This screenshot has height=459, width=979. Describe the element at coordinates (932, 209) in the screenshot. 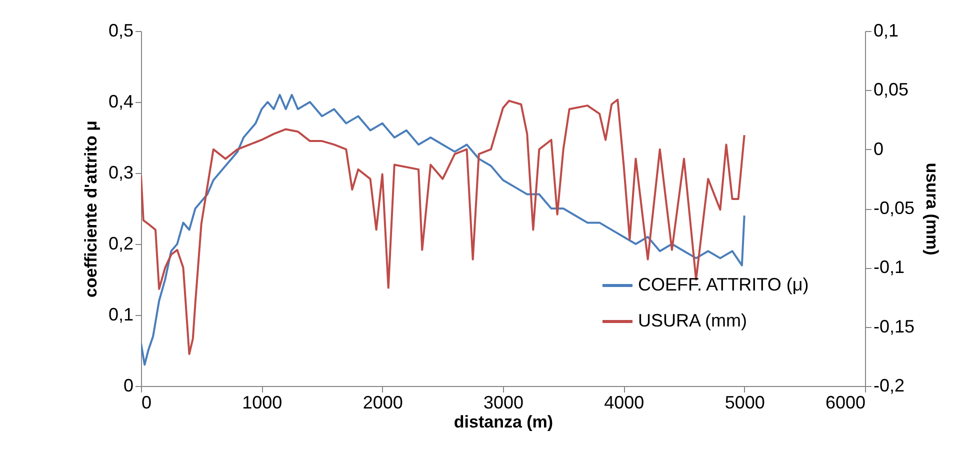

I see `y2-axis-title: usura (mm)` at that location.